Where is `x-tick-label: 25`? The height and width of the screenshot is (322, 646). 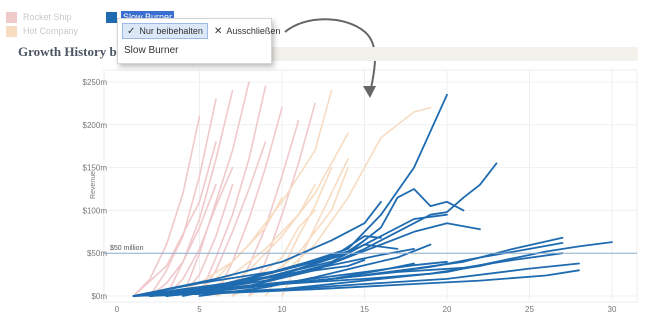 x-tick-label: 25 is located at coordinates (529, 309).